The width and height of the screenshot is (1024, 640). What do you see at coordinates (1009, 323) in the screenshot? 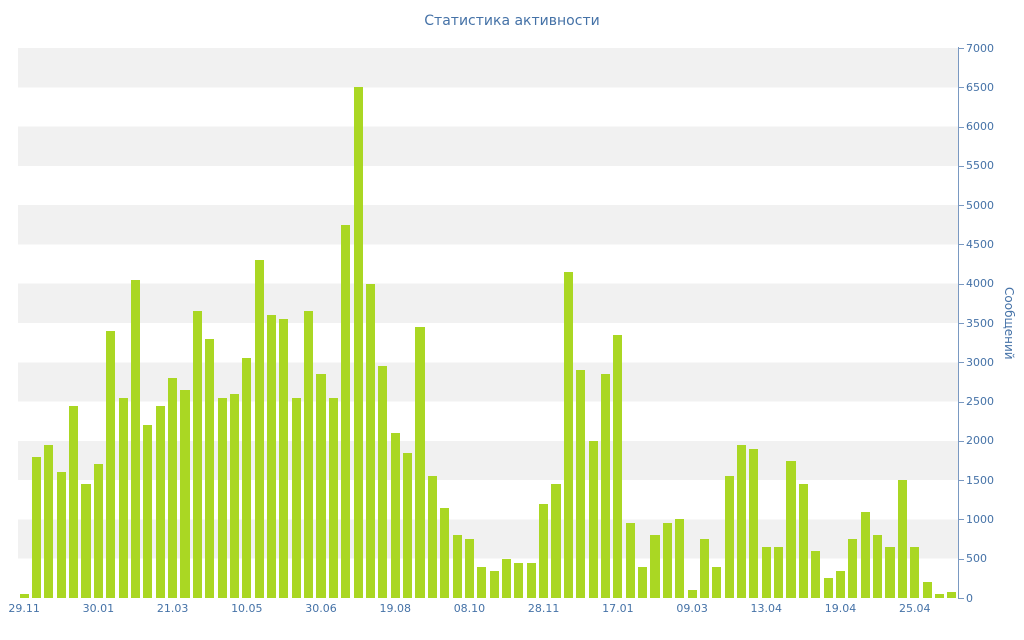
I see `y-axis-title: Сообщений` at bounding box center [1009, 323].